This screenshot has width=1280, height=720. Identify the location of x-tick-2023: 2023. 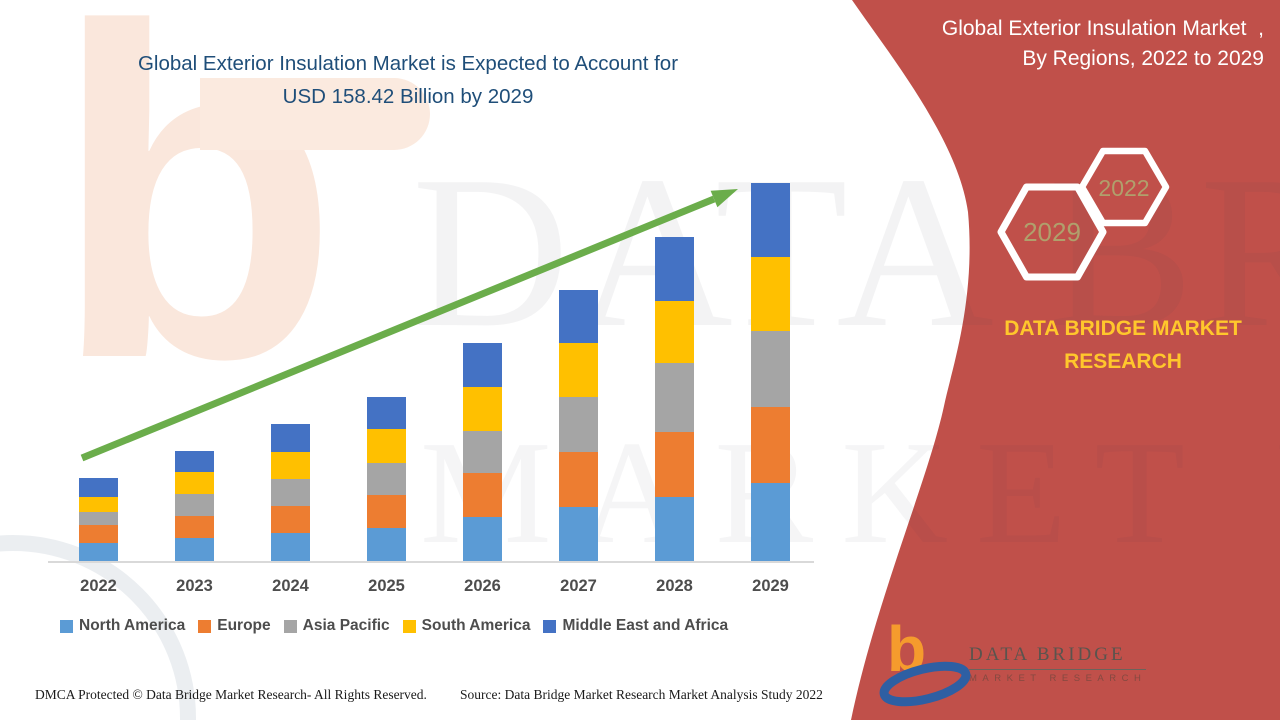
(194, 586).